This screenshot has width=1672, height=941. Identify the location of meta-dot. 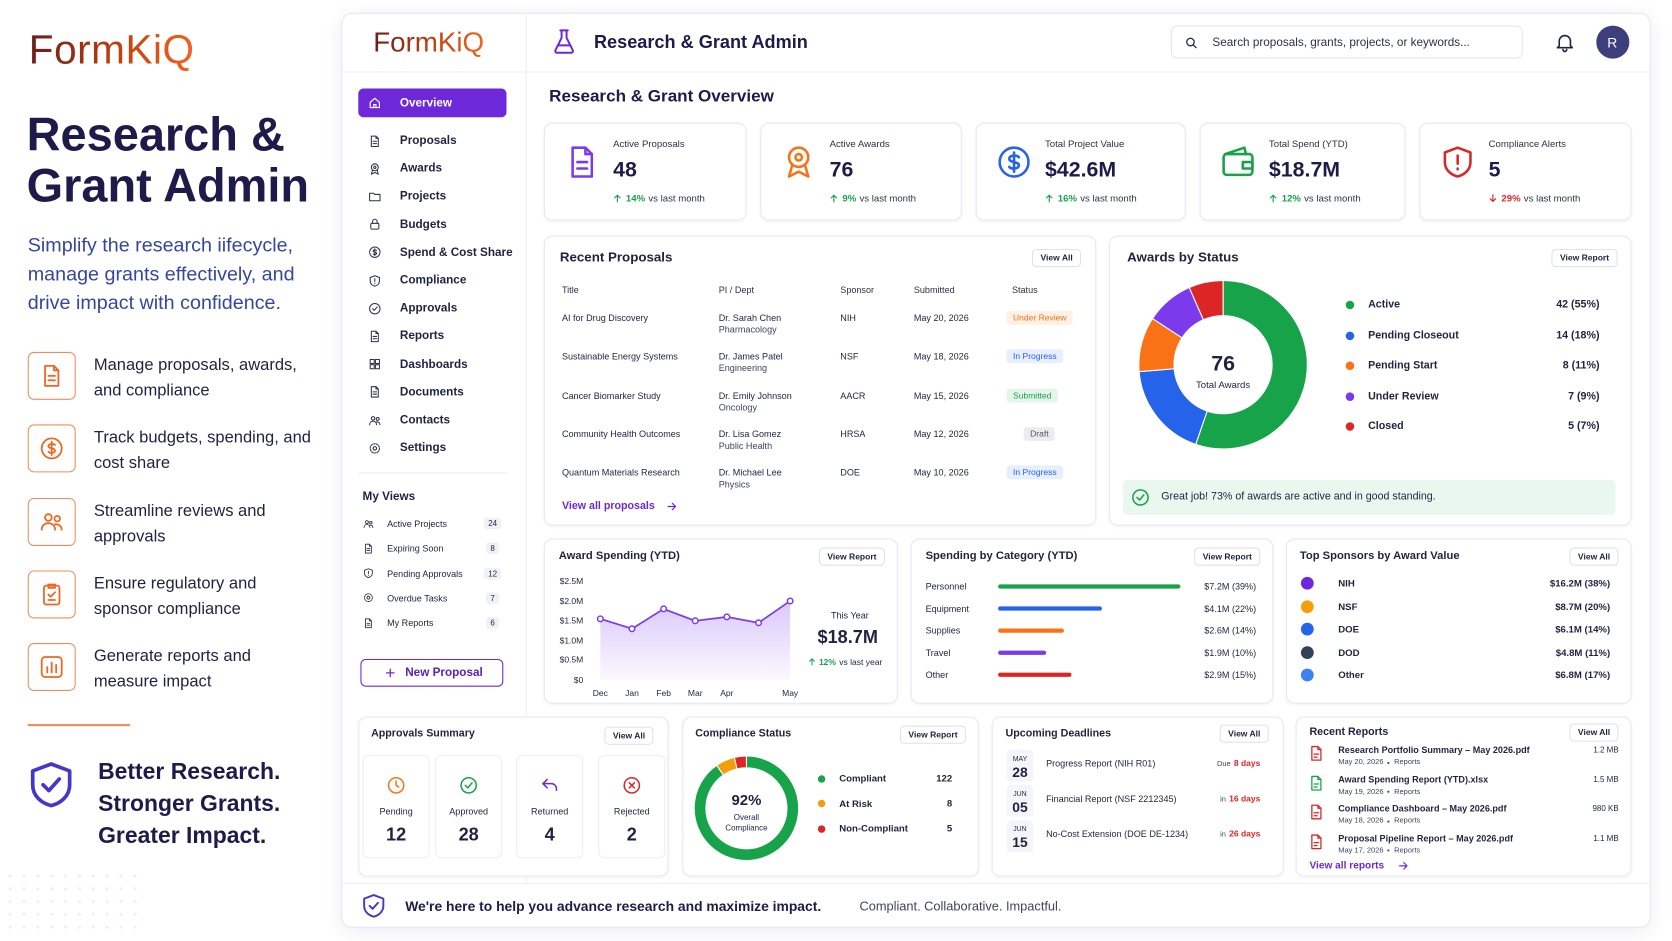
(1388, 762).